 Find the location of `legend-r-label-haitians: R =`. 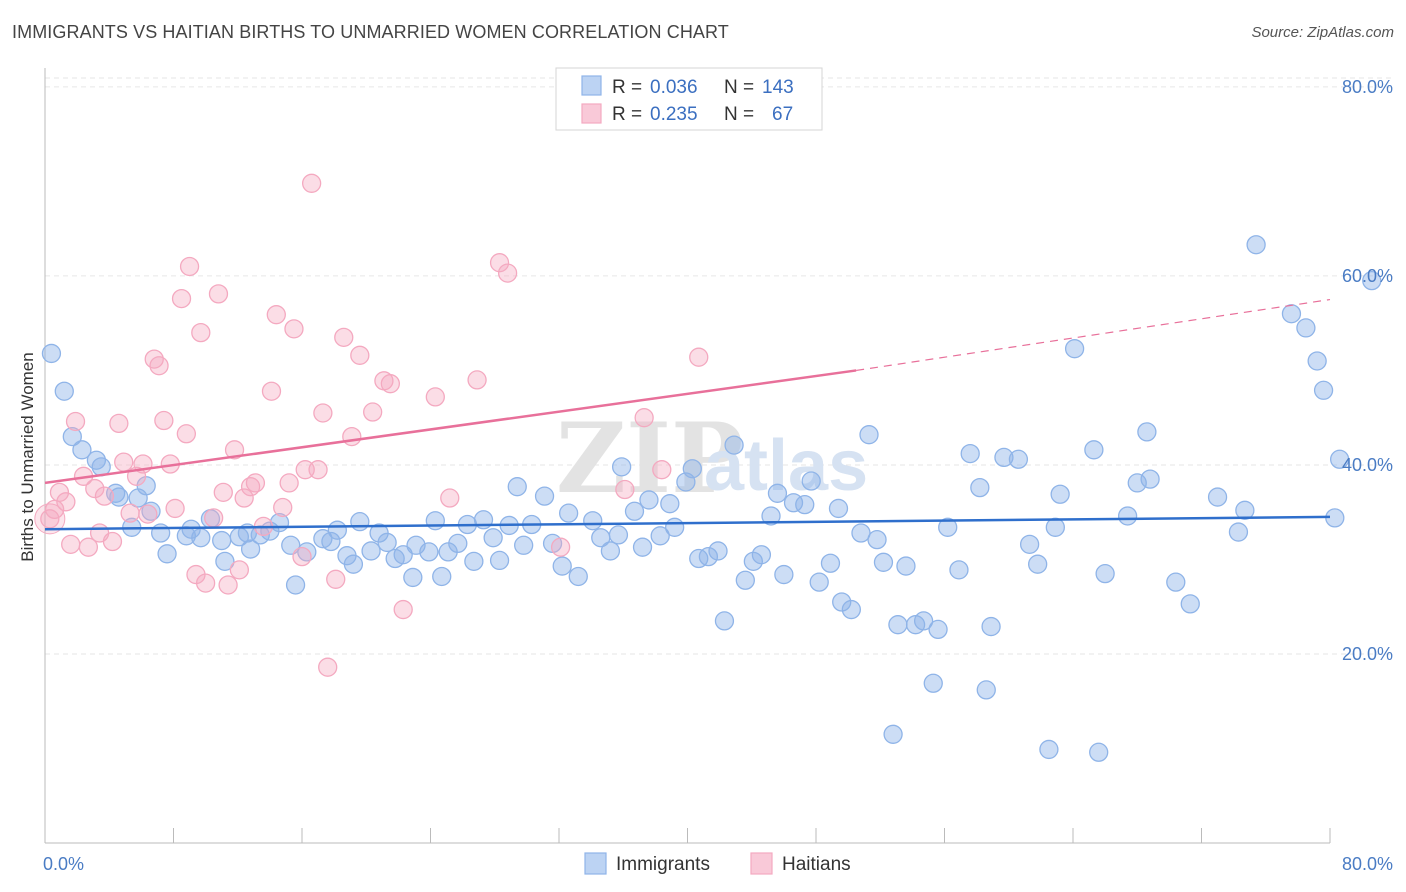

legend-r-label-haitians: R = is located at coordinates (627, 114).